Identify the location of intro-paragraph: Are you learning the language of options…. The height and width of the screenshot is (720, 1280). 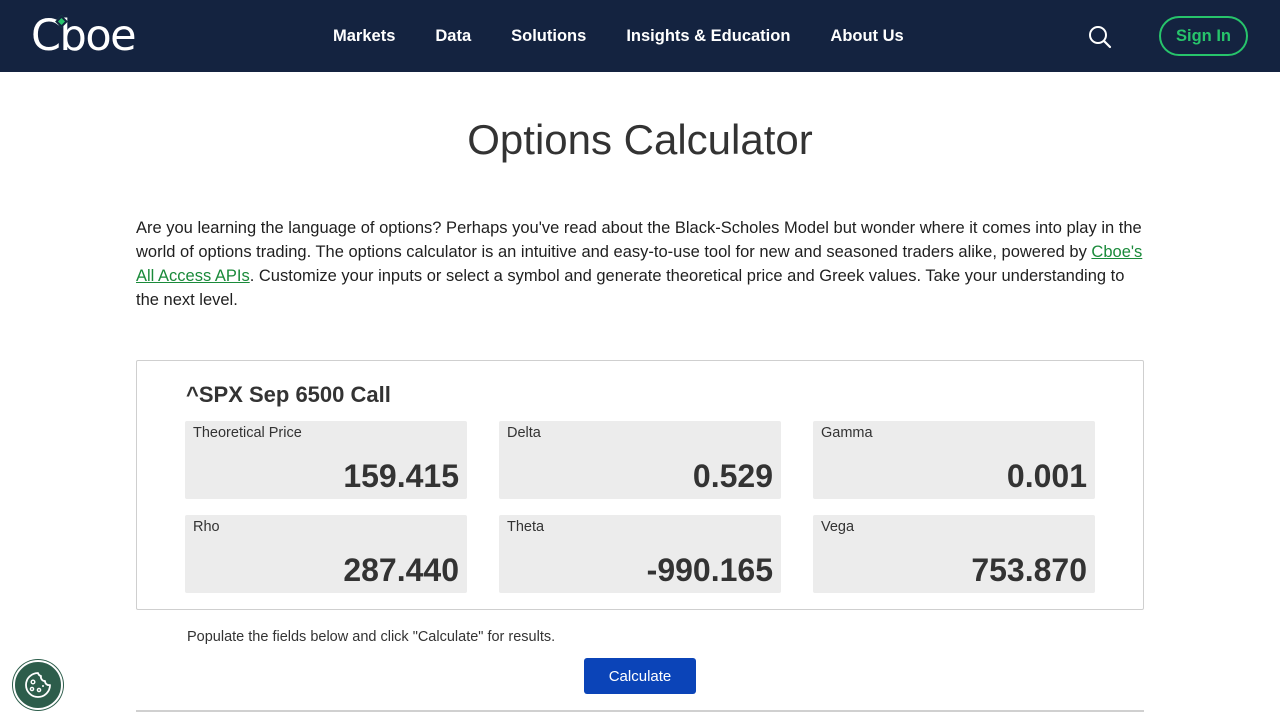
(641, 264).